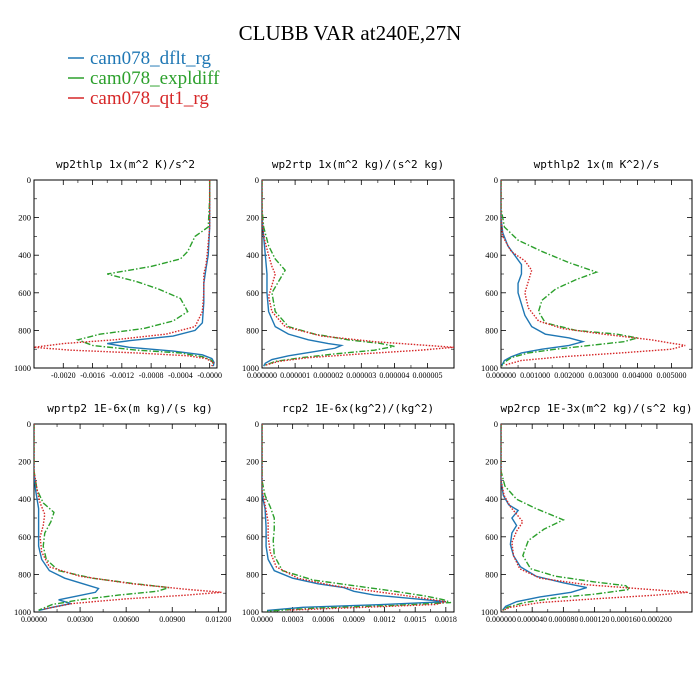 The width and height of the screenshot is (700, 700). Describe the element at coordinates (63, 375) in the screenshot. I see `x-tick-label: -0.0020` at that location.